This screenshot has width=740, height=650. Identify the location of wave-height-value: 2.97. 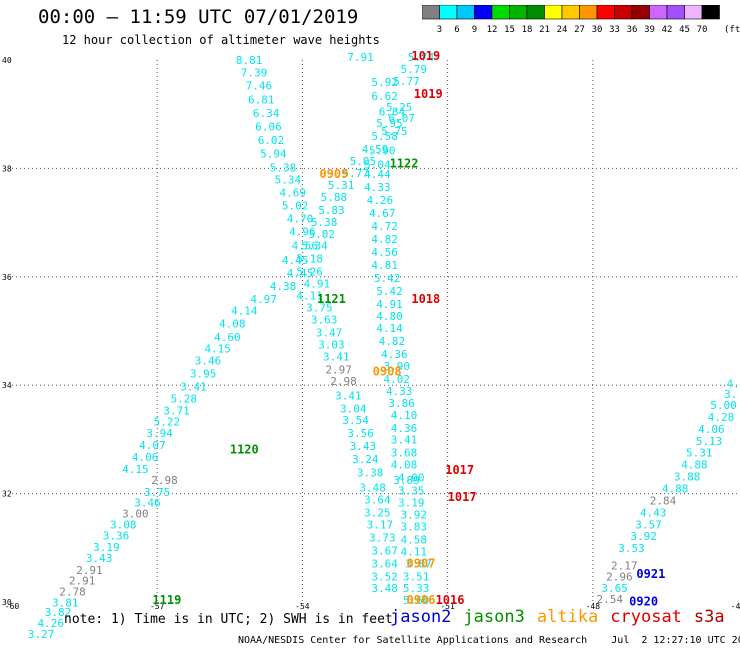
(338, 369).